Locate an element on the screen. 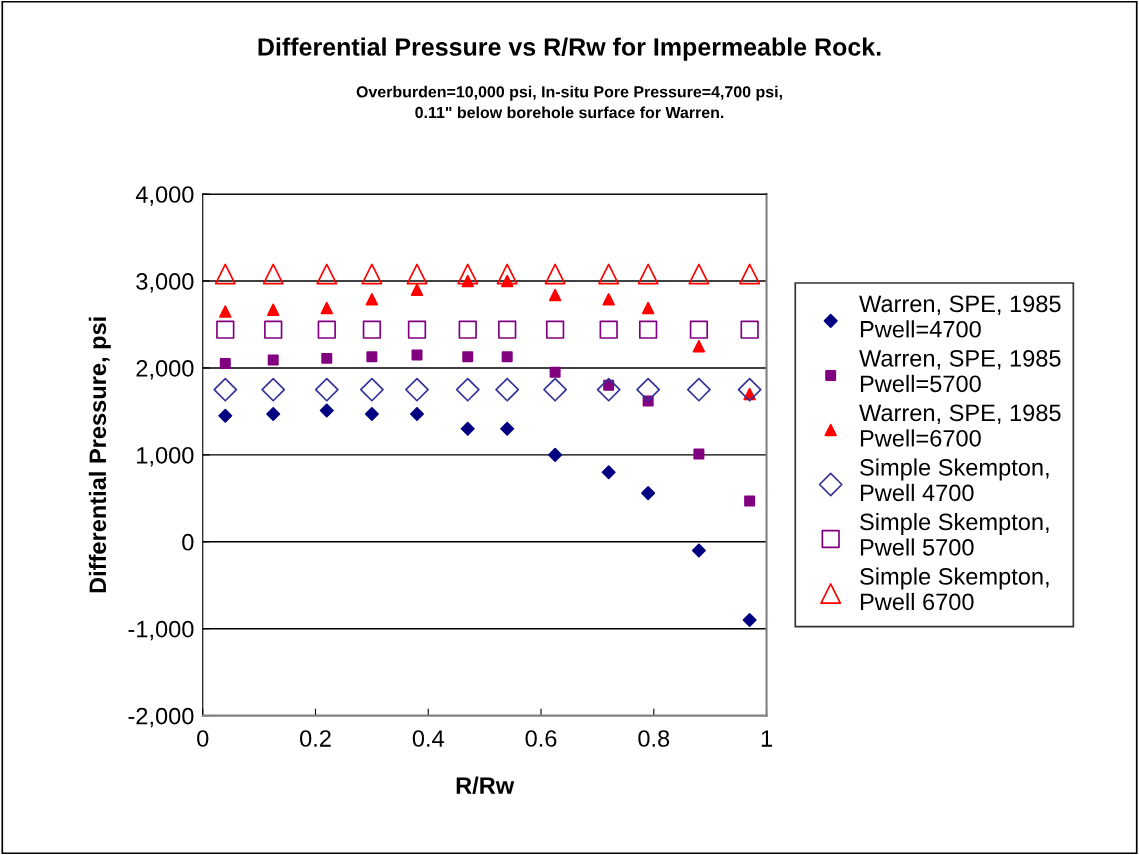 The width and height of the screenshot is (1139, 855). legend-label: Warren, SPE, 1985 Pwell=5700 is located at coordinates (960, 371).